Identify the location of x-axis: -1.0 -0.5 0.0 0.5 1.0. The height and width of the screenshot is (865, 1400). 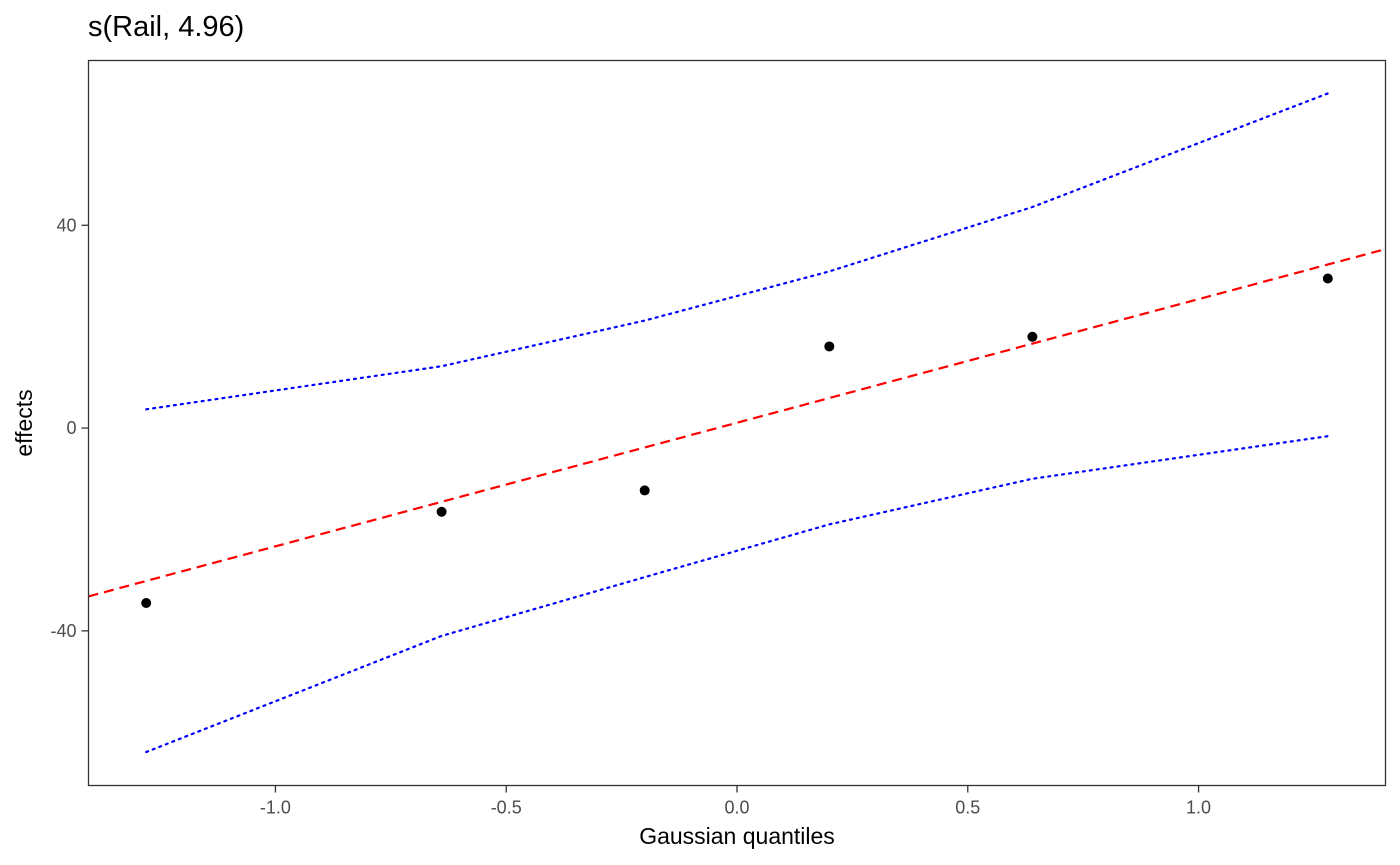
(735, 801).